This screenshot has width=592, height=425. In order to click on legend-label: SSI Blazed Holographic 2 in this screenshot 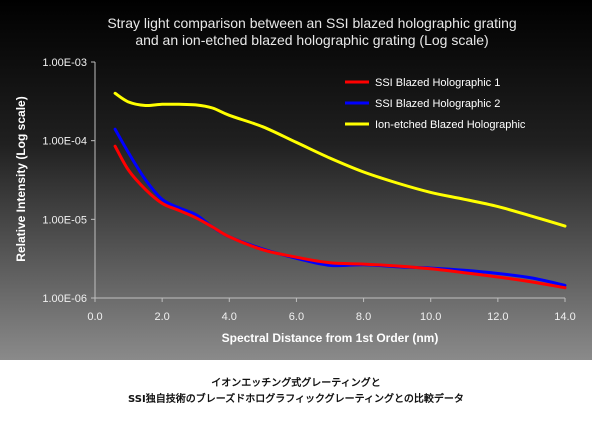, I will do `click(437, 104)`.